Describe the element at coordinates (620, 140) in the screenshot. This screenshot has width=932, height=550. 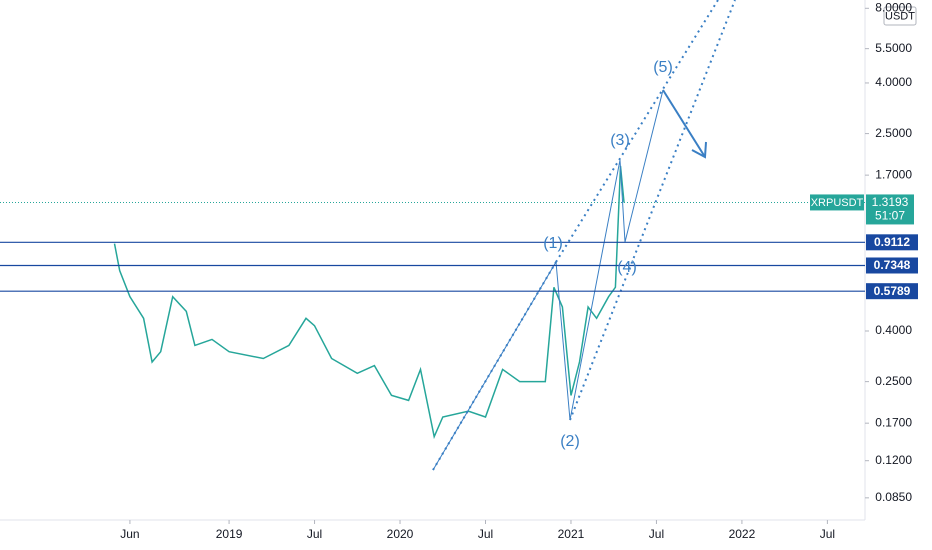
I see `wave-label: (3)` at that location.